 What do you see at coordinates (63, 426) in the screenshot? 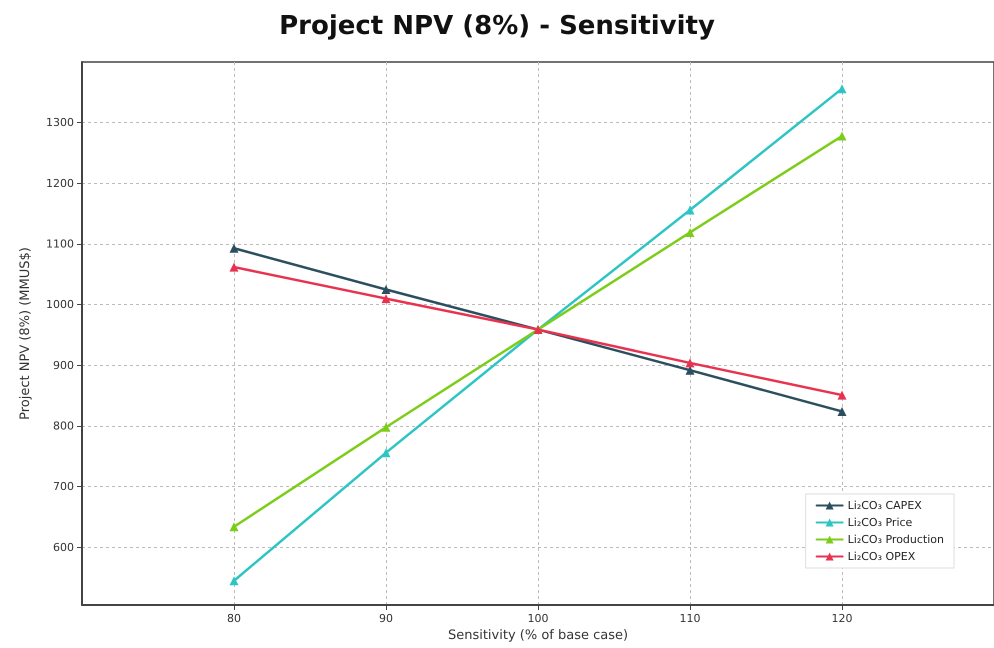
I see `y-tick-label: 800` at bounding box center [63, 426].